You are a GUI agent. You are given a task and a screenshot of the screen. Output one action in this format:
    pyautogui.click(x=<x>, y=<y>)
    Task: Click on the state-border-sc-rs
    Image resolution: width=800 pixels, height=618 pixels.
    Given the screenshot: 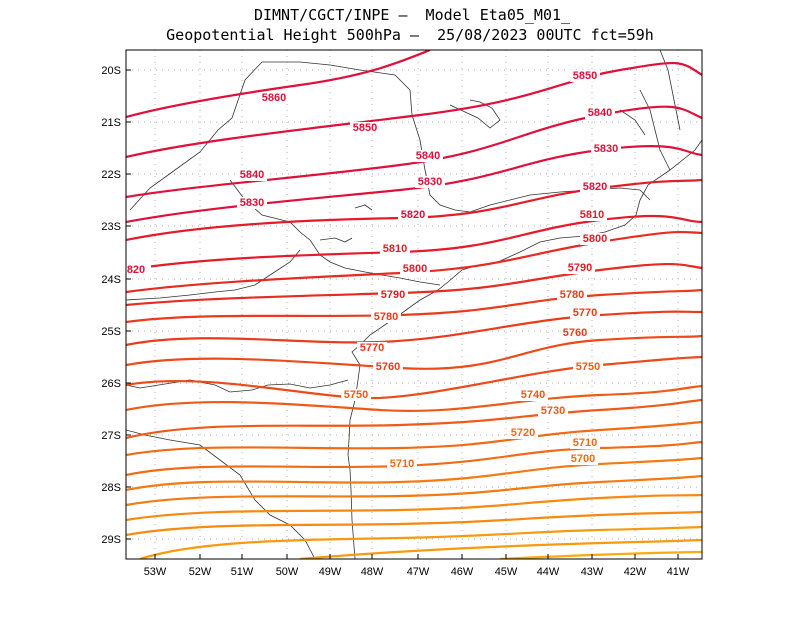 What is the action you would take?
    pyautogui.click(x=221, y=494)
    